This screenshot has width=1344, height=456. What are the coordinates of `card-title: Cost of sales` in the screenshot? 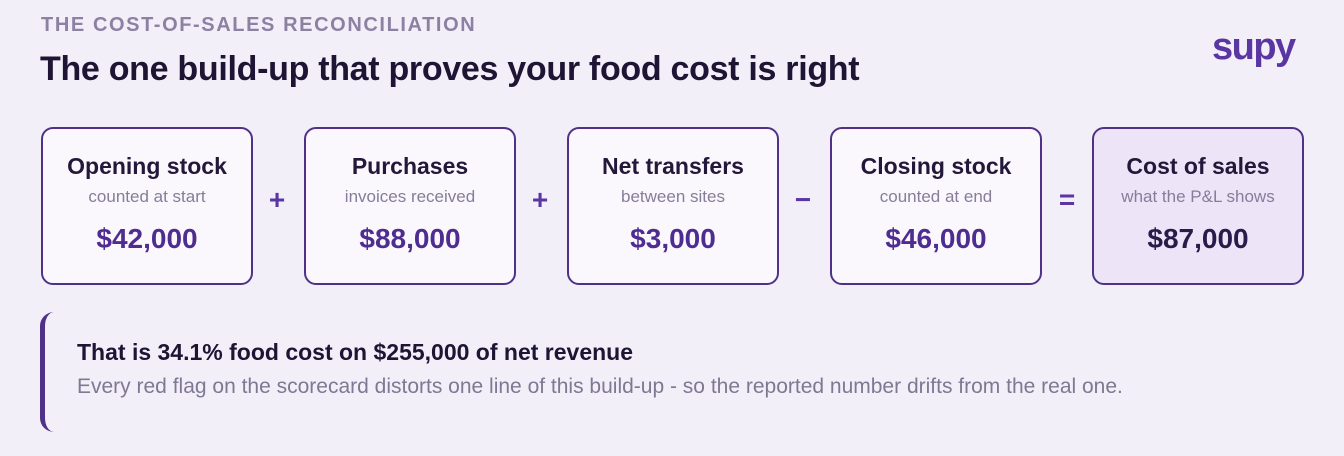 It's located at (1198, 166).